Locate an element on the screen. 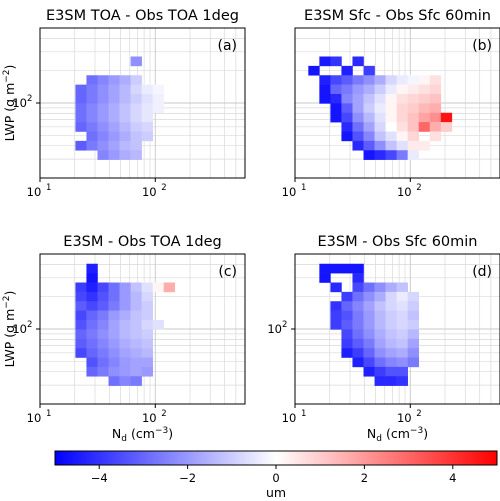  colorbar-tick-label: 4 is located at coordinates (452, 478).